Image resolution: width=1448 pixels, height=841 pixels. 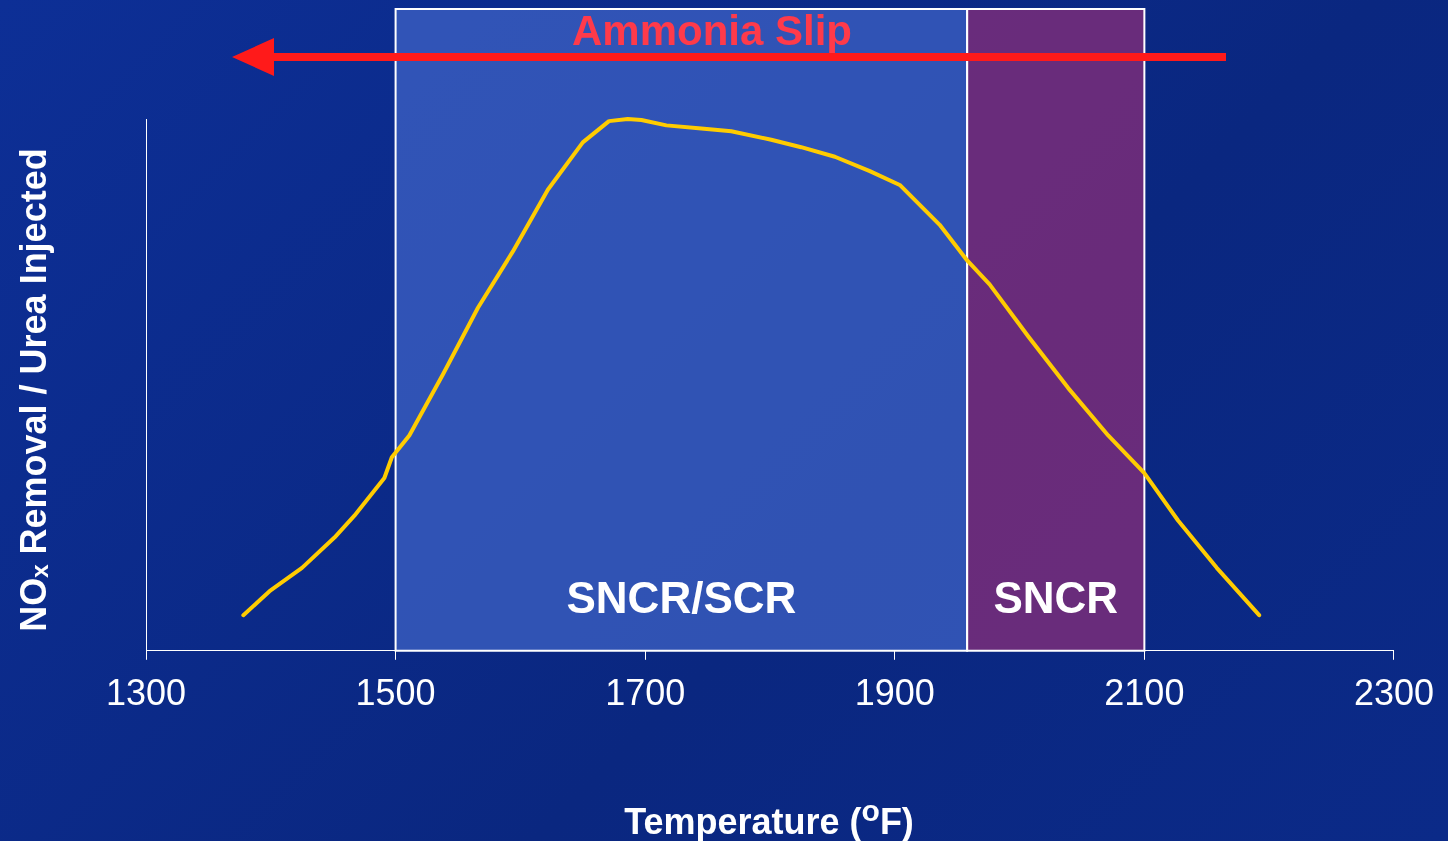 I want to click on x-tick-label: 1700, so click(x=645, y=693).